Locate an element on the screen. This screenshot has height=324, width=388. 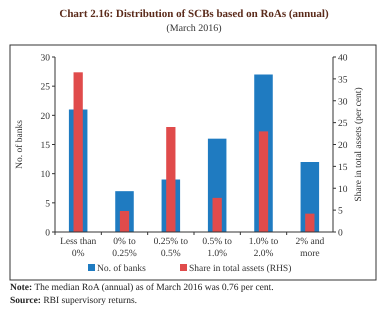
y2-tick-label: 20 is located at coordinates (343, 146).